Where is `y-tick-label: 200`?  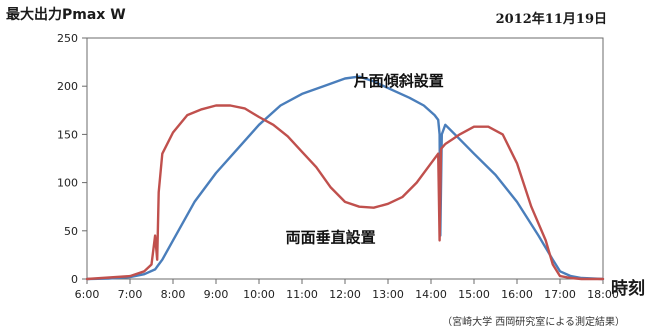 y-tick-label: 200 is located at coordinates (67, 86).